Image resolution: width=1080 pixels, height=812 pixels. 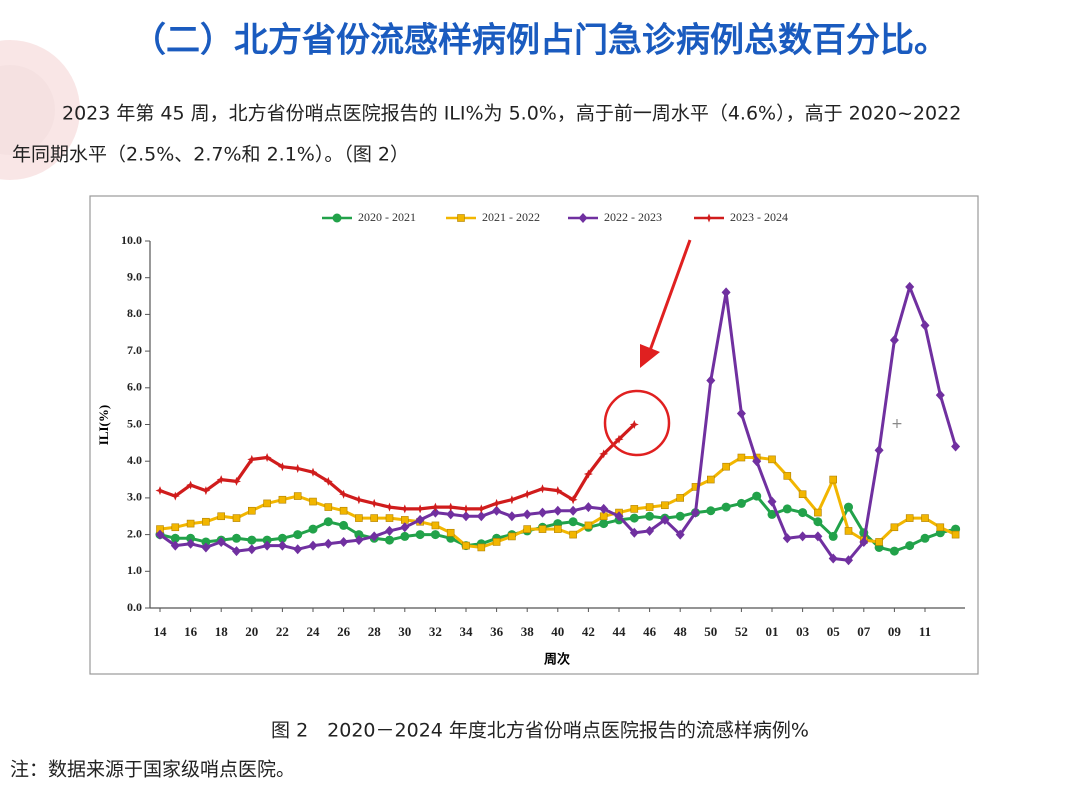 What do you see at coordinates (864, 631) in the screenshot?
I see `x-tick-label: 07` at bounding box center [864, 631].